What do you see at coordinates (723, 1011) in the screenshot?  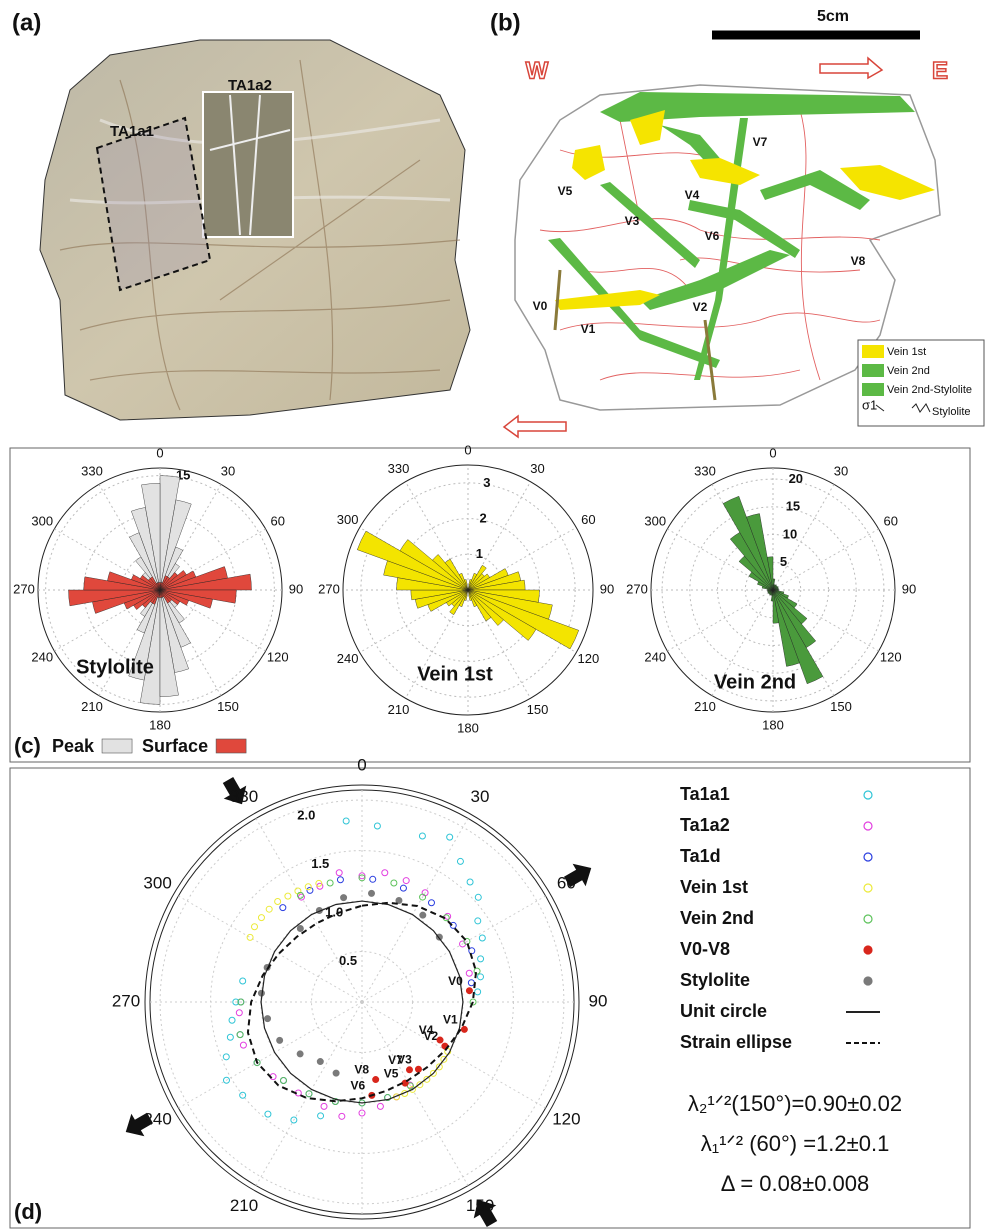 I see `legend-label: Unit circle` at bounding box center [723, 1011].